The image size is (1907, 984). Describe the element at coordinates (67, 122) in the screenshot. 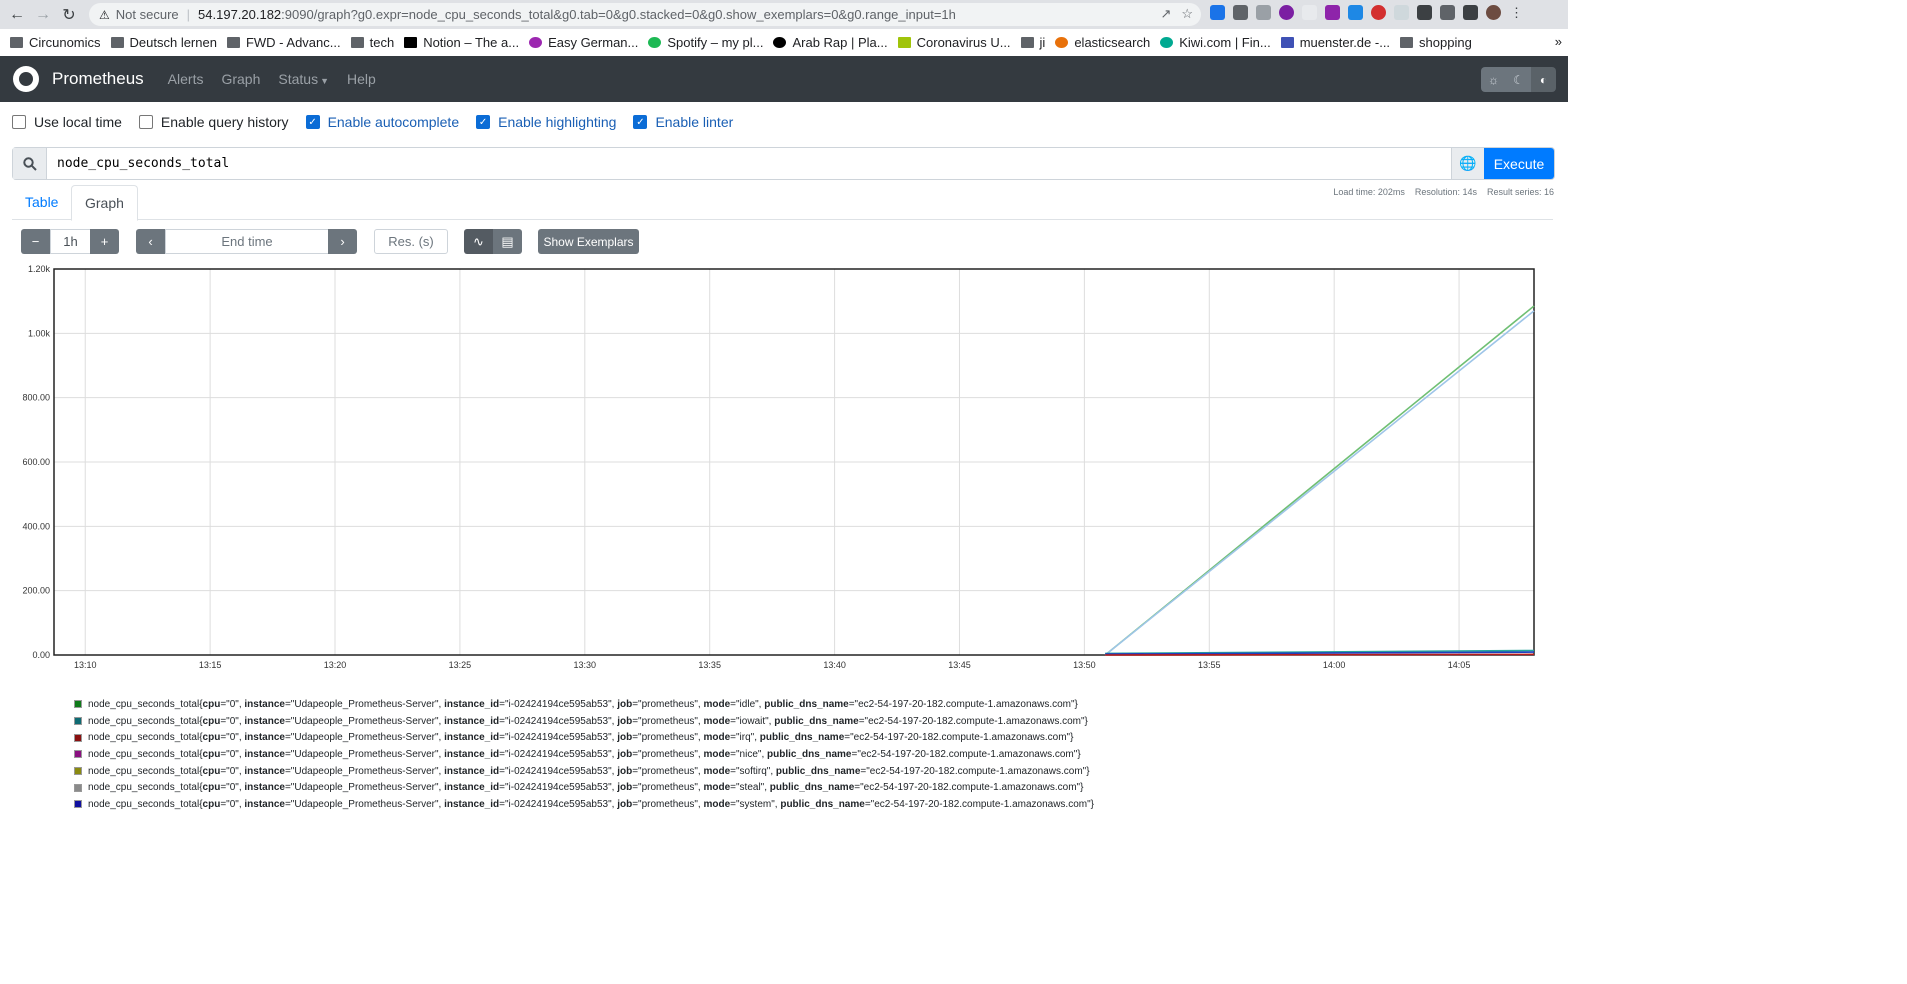

I see `option-use-local-time: Use local time` at that location.